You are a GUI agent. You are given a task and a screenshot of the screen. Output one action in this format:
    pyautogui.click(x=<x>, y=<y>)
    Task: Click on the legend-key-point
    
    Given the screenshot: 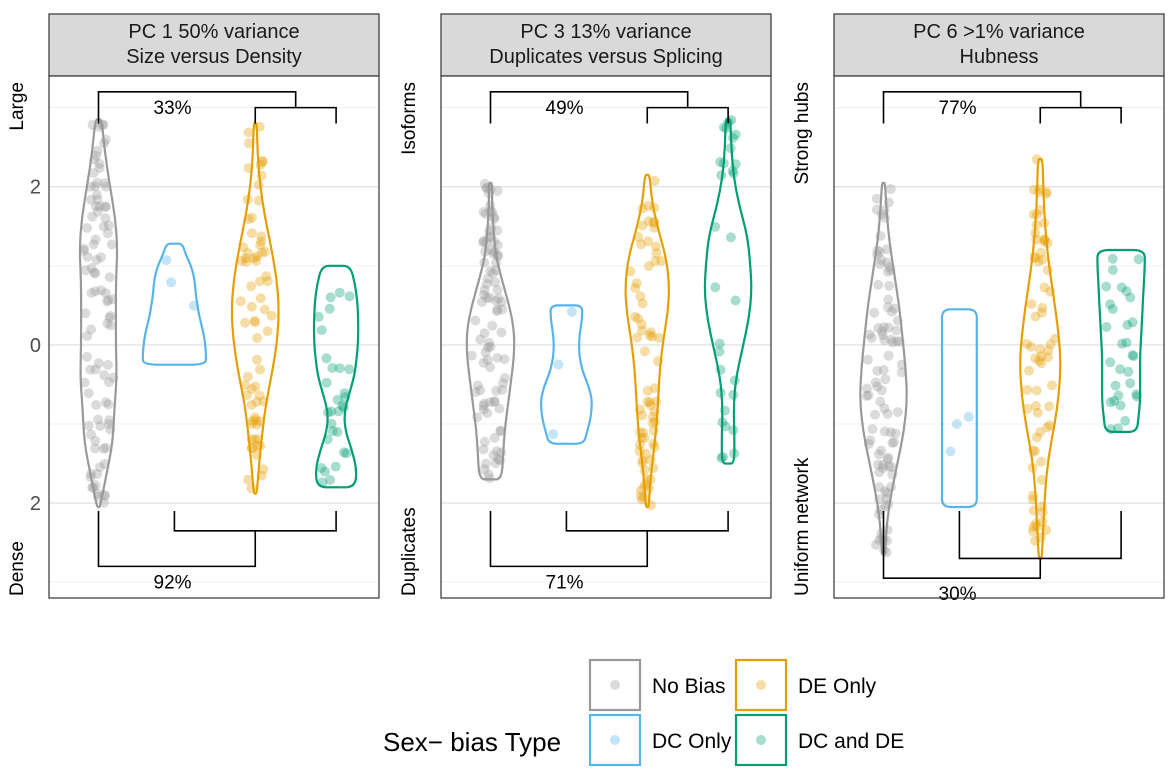 What is the action you would take?
    pyautogui.click(x=761, y=685)
    